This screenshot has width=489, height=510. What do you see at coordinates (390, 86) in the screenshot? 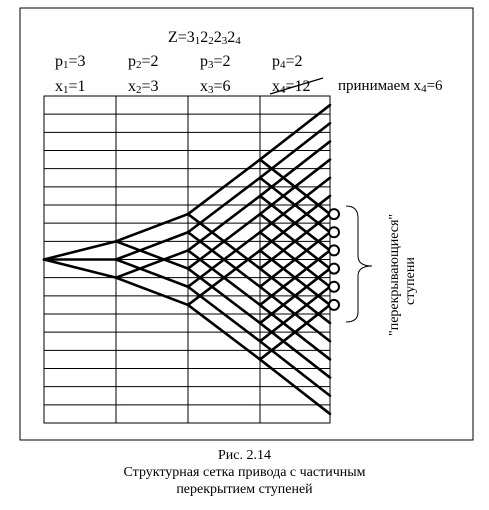
I see `accepted-x4-note: принимаем x4=6` at bounding box center [390, 86].